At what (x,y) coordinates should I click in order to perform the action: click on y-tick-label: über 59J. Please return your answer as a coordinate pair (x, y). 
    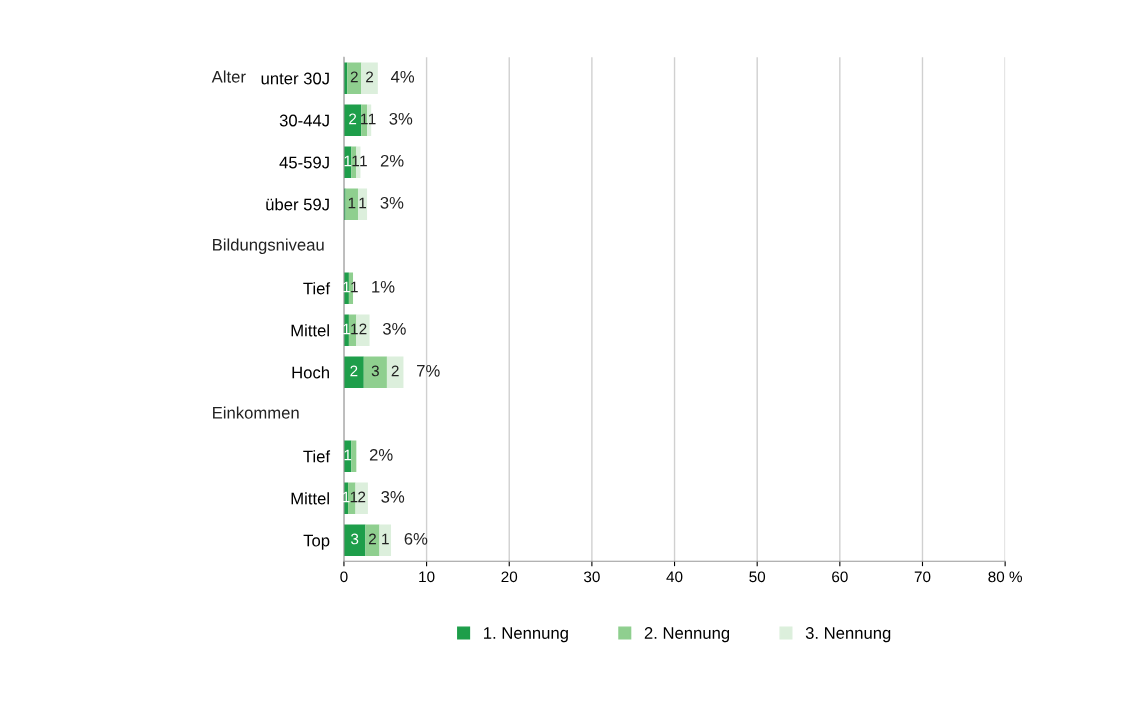
    Looking at the image, I should click on (297, 204).